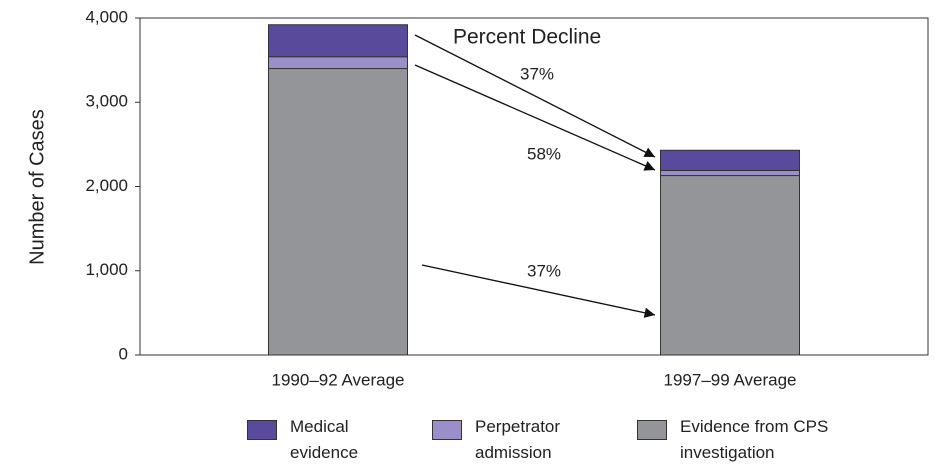 This screenshot has width=935, height=466. I want to click on y-tick-label: 3,000, so click(106, 101).